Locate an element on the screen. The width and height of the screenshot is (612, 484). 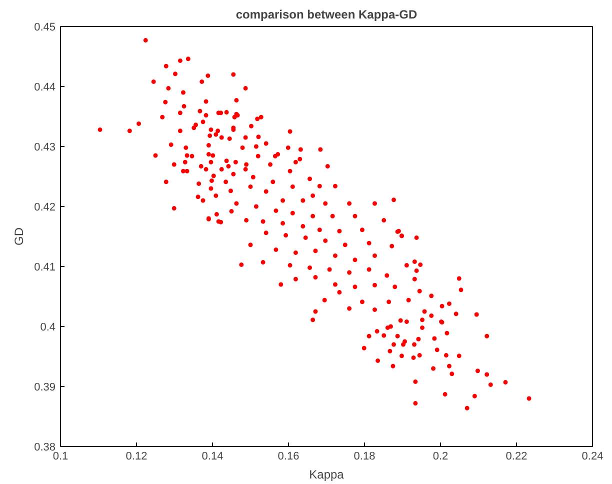
y-tick-label: 0.39 is located at coordinates (45, 388).